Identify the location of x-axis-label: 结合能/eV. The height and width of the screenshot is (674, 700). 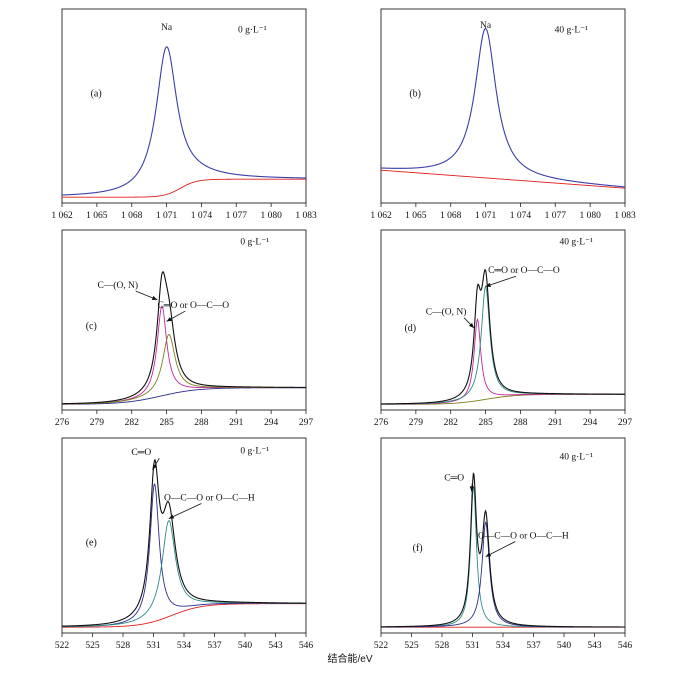
(349, 658).